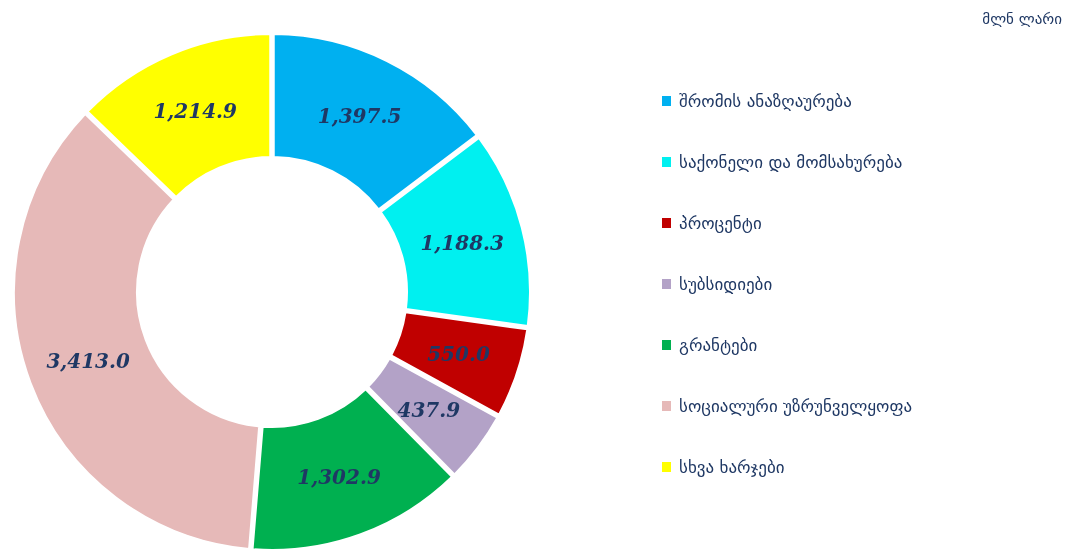 The image size is (1072, 554). I want to click on legend-label: სუბსიდიები, so click(726, 283).